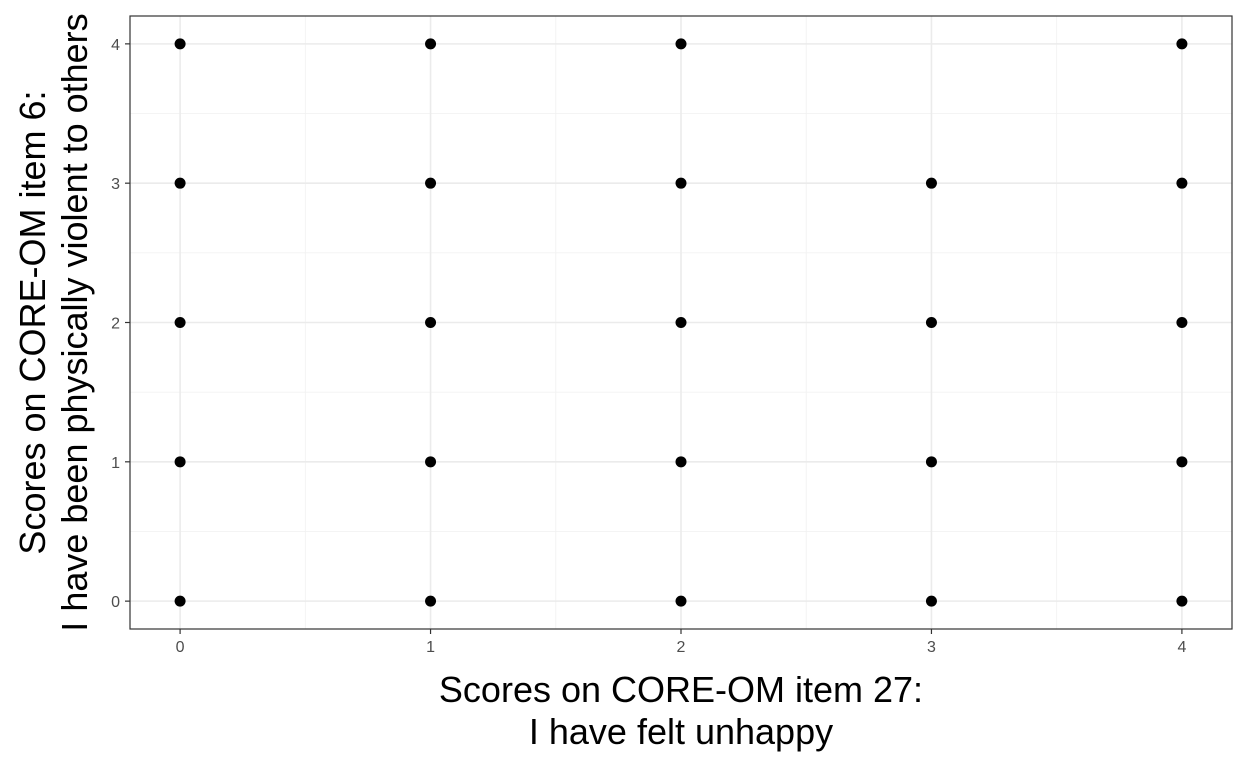 This screenshot has width=1248, height=768. What do you see at coordinates (115, 602) in the screenshot?
I see `y-tick-label: 0` at bounding box center [115, 602].